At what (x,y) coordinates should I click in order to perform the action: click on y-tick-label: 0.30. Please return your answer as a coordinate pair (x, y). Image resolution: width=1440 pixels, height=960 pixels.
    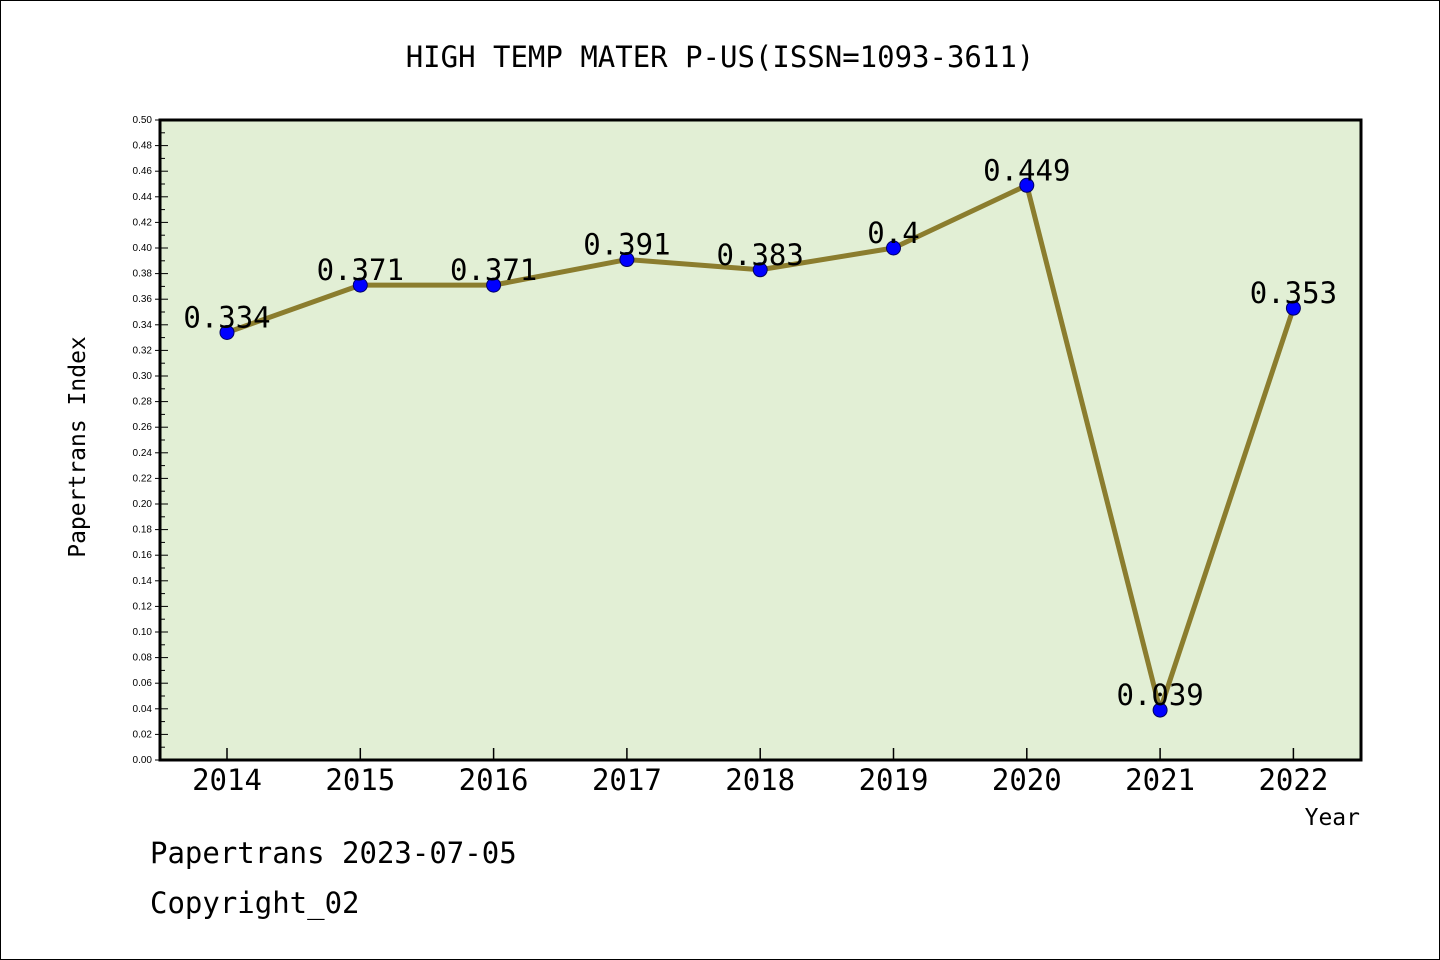
    Looking at the image, I should click on (143, 376).